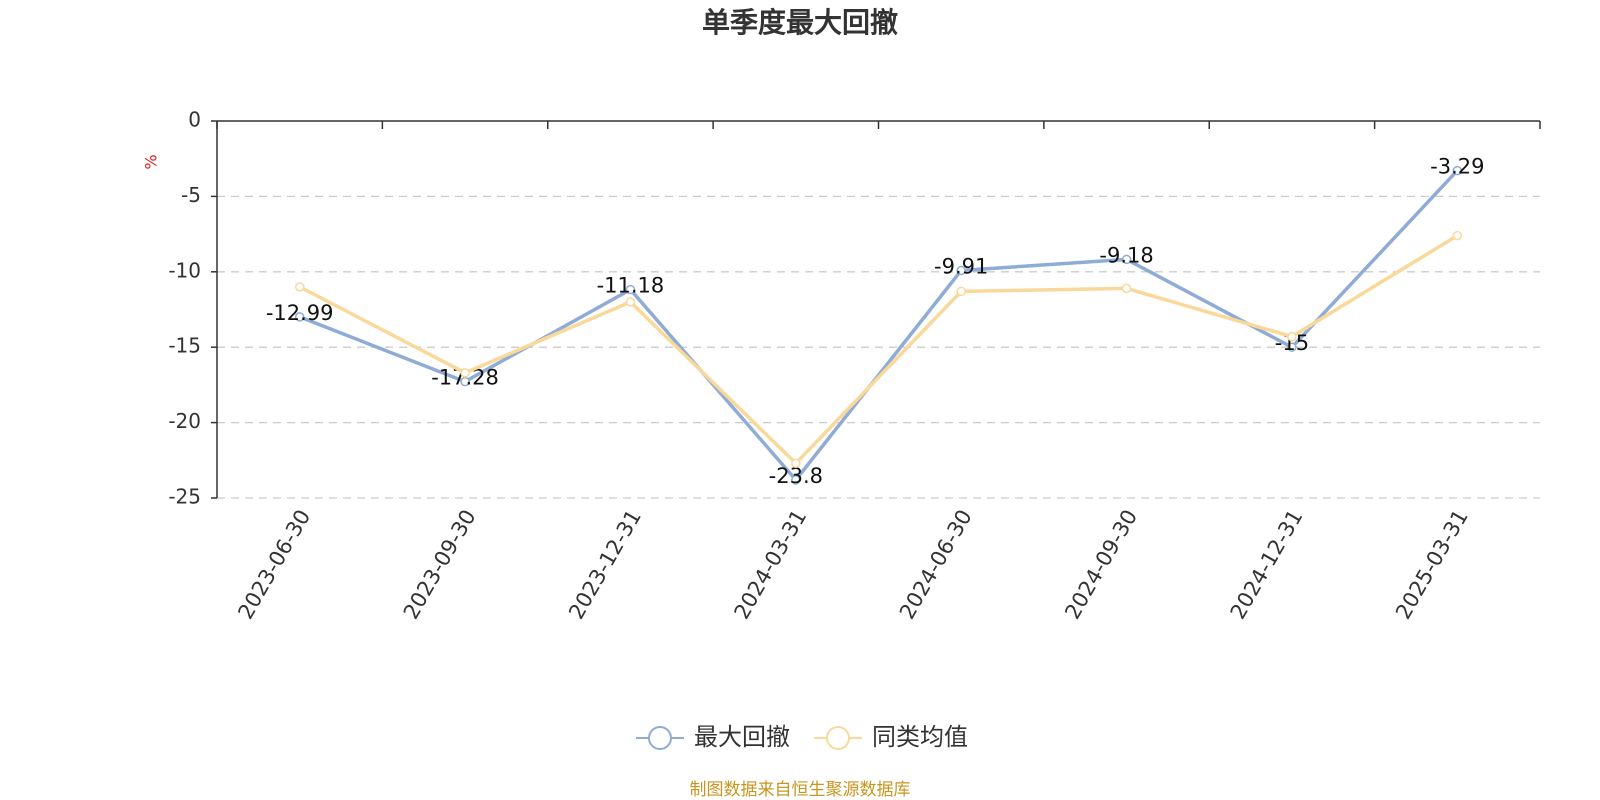 The height and width of the screenshot is (800, 1600). Describe the element at coordinates (191, 195) in the screenshot. I see `y-tick-label: -5` at that location.